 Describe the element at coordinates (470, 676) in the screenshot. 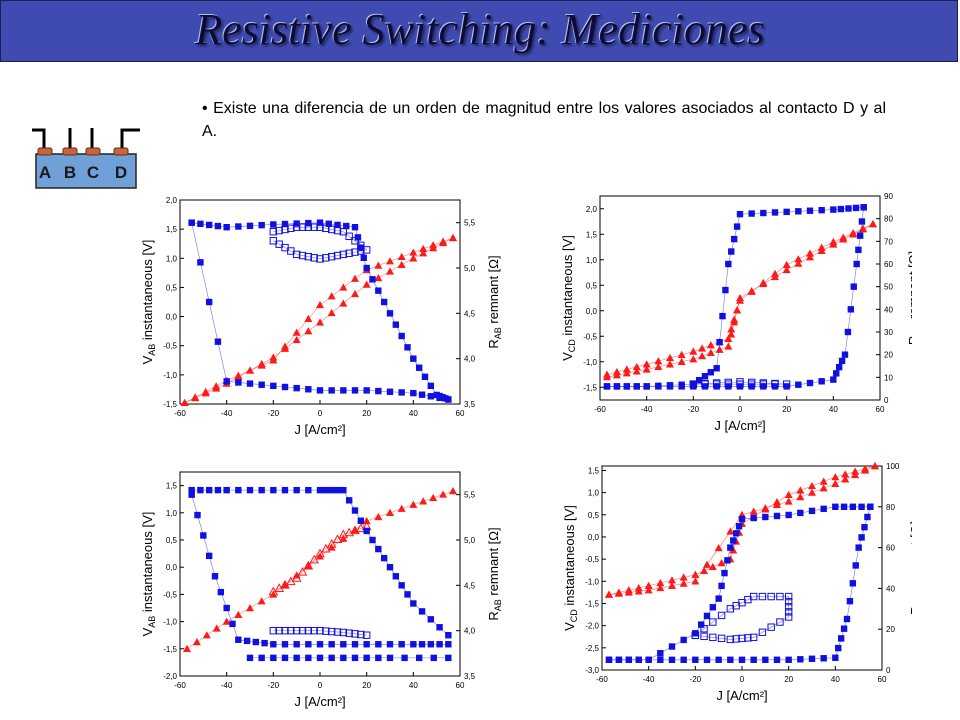

I see `y-right-tick-label: 3,5` at that location.